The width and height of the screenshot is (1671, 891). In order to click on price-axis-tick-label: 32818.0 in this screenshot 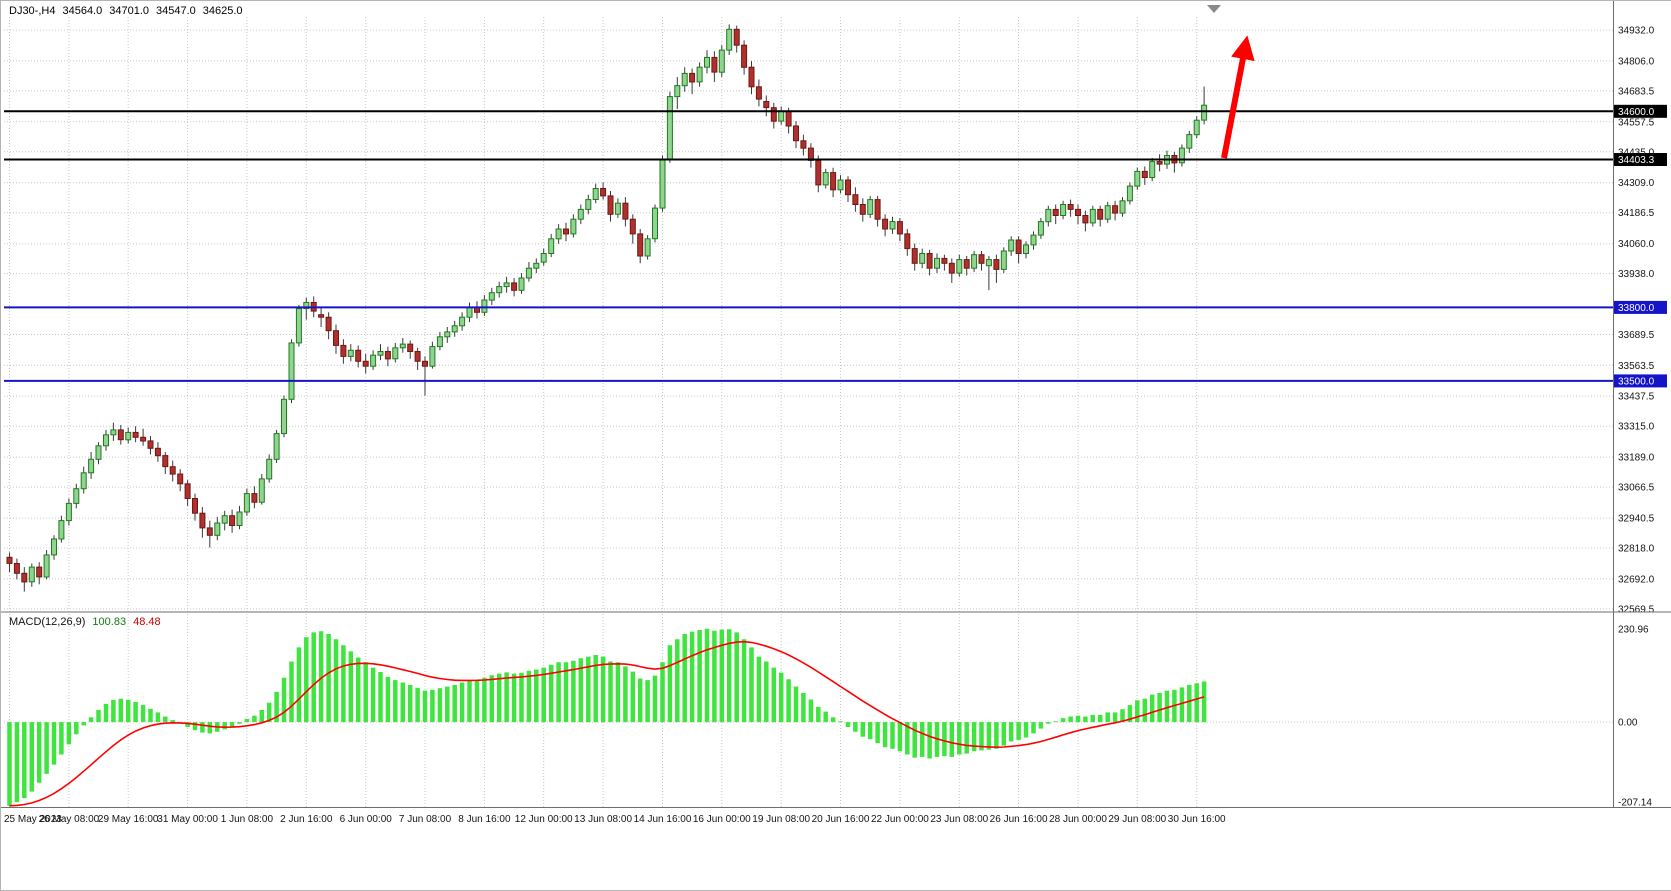, I will do `click(1636, 549)`.